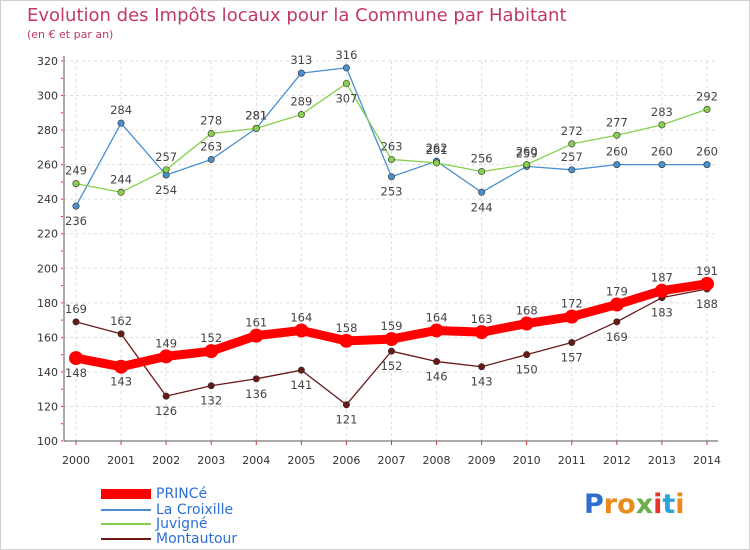 The width and height of the screenshot is (750, 550). What do you see at coordinates (662, 313) in the screenshot?
I see `data-label: 183` at bounding box center [662, 313].